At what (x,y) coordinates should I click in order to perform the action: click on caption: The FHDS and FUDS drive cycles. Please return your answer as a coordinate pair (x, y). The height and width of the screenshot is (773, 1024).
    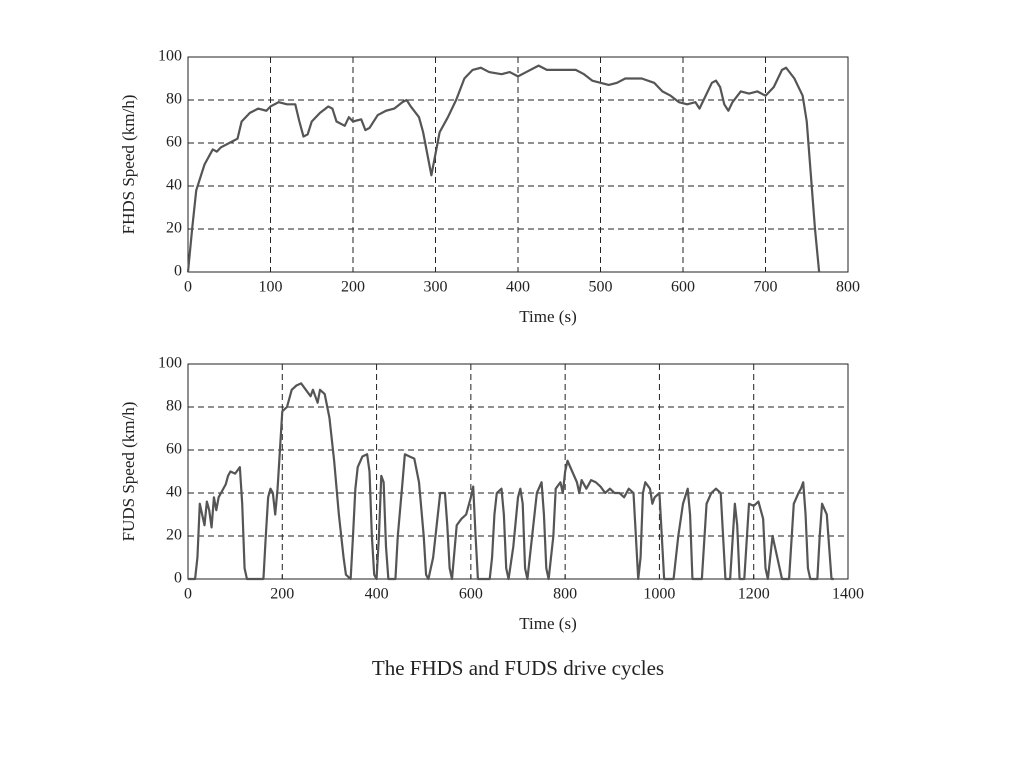
    Looking at the image, I should click on (518, 668).